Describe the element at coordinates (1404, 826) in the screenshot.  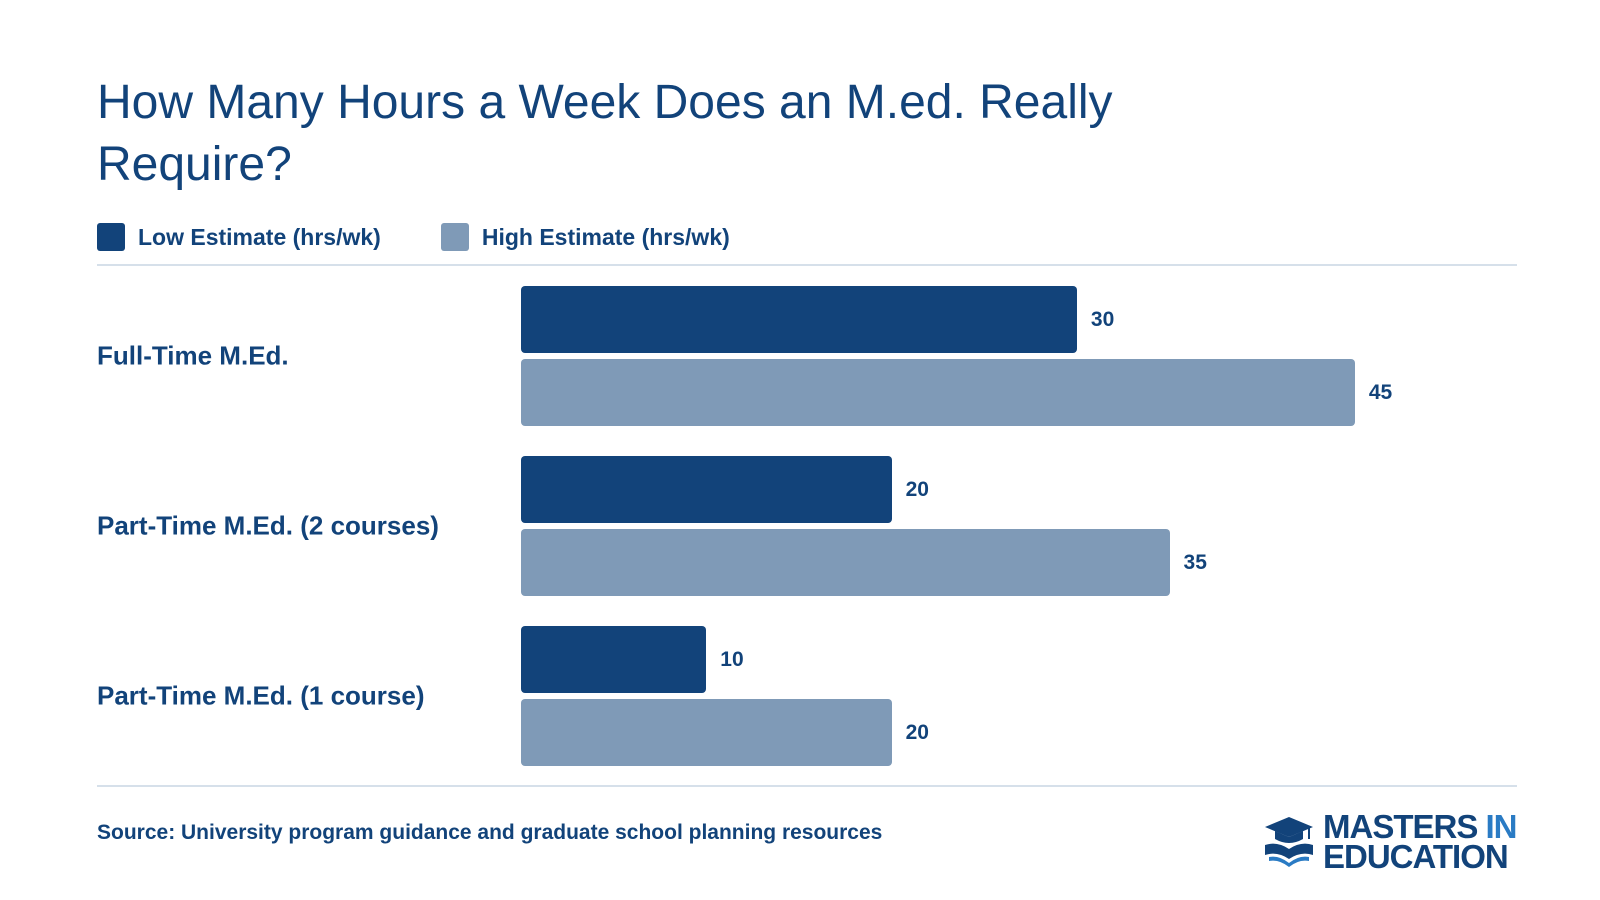
I see `logo-masters: MASTERS` at that location.